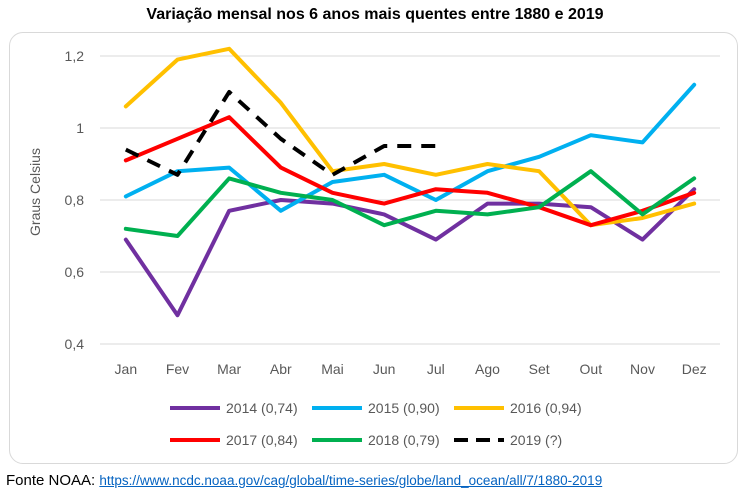  What do you see at coordinates (177, 369) in the screenshot?
I see `x-tick-label: Fev` at bounding box center [177, 369].